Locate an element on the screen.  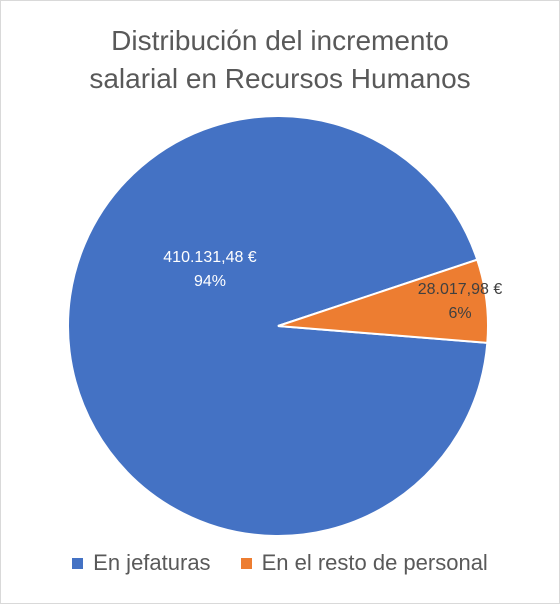
pie-slice-resto-personal is located at coordinates (383, 301).